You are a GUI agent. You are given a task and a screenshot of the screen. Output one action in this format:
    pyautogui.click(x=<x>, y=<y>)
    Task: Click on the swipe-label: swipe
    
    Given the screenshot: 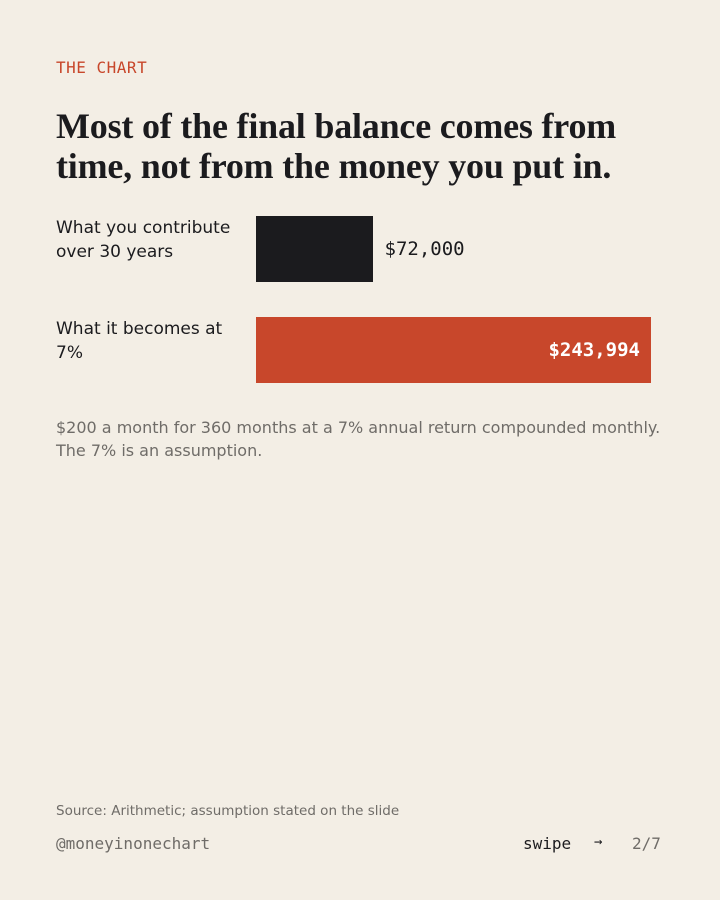 What is the action you would take?
    pyautogui.click(x=547, y=843)
    